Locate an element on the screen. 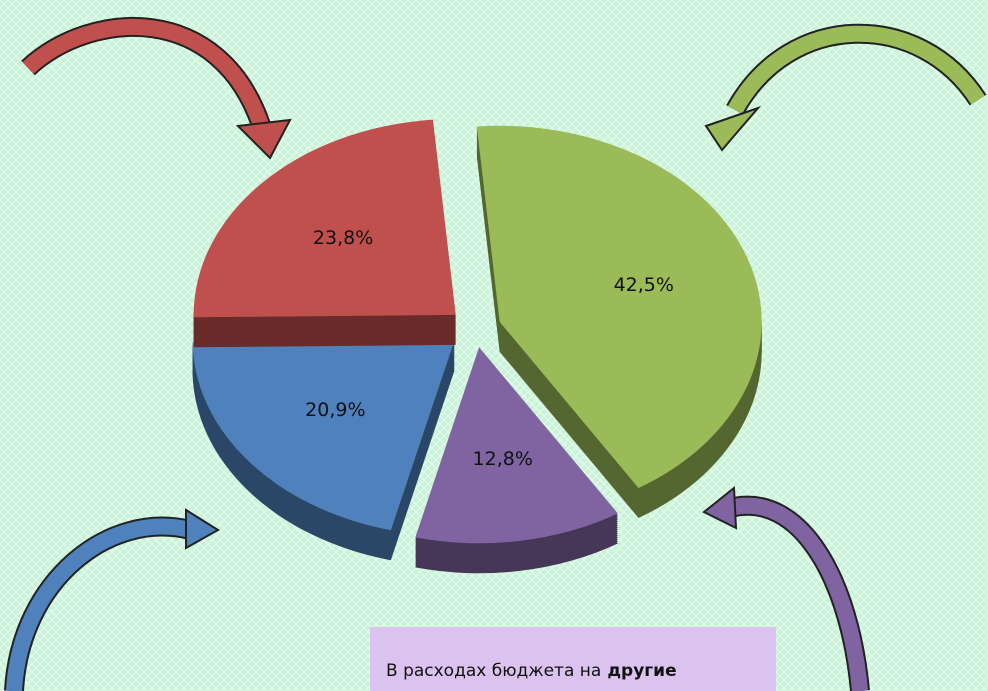  note-bold: другие is located at coordinates (641, 671).